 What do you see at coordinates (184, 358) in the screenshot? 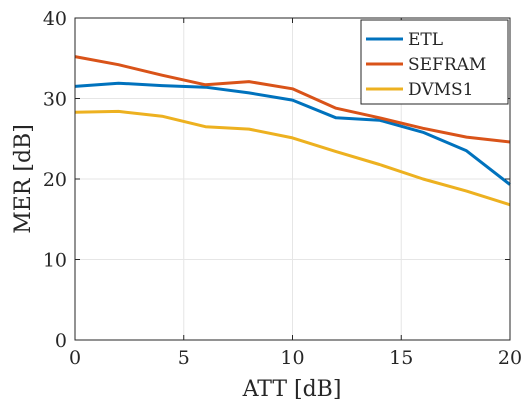
I see `x-tick-label: 5` at bounding box center [184, 358].